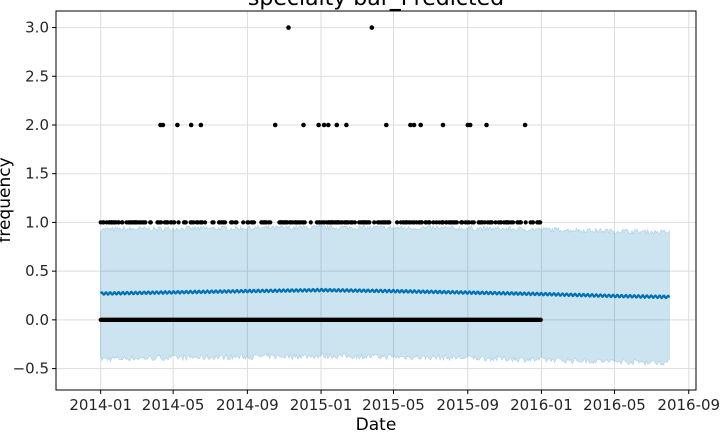 This screenshot has width=720, height=432. What do you see at coordinates (688, 405) in the screenshot?
I see `x-tick-label: 2016-09` at bounding box center [688, 405].